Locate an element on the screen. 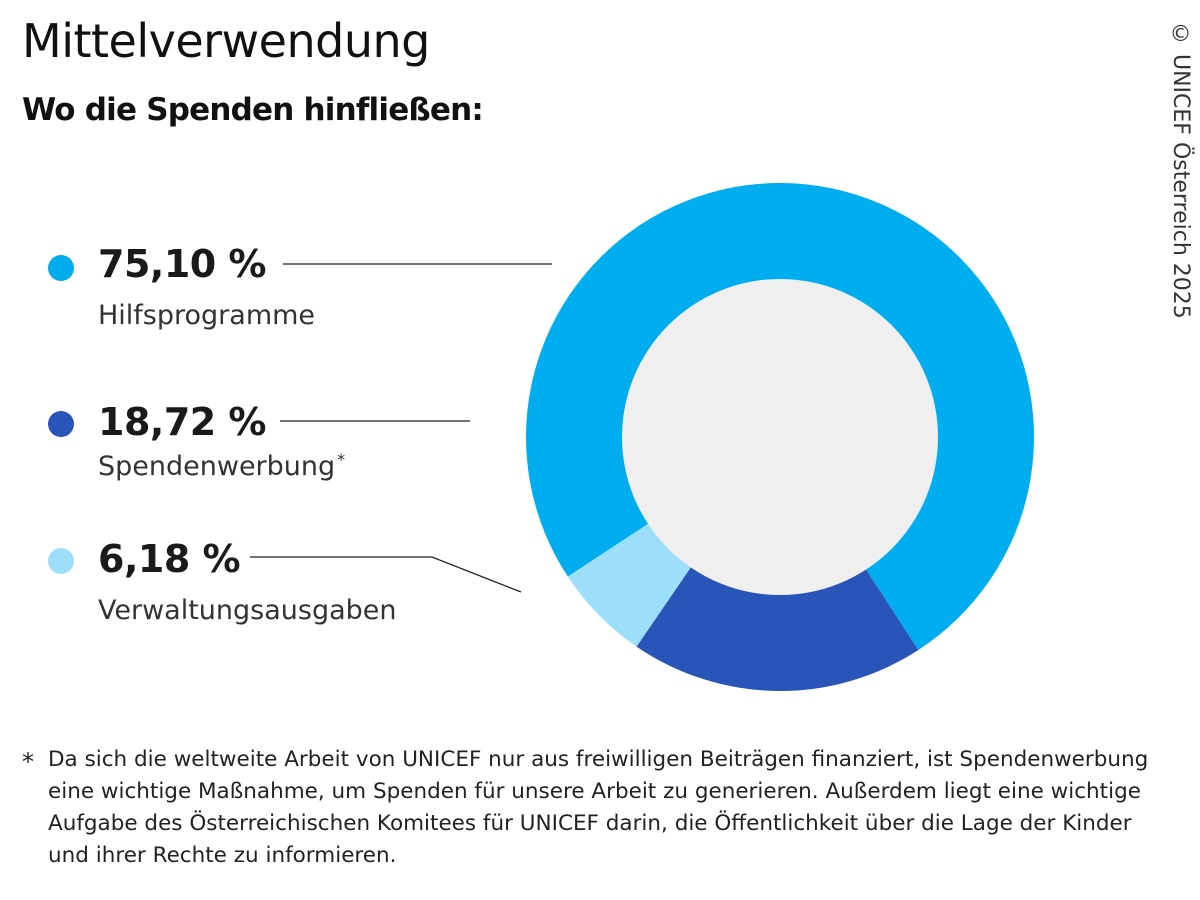 The image size is (1200, 900). legend-label: Verwaltungsausgaben is located at coordinates (247, 610).